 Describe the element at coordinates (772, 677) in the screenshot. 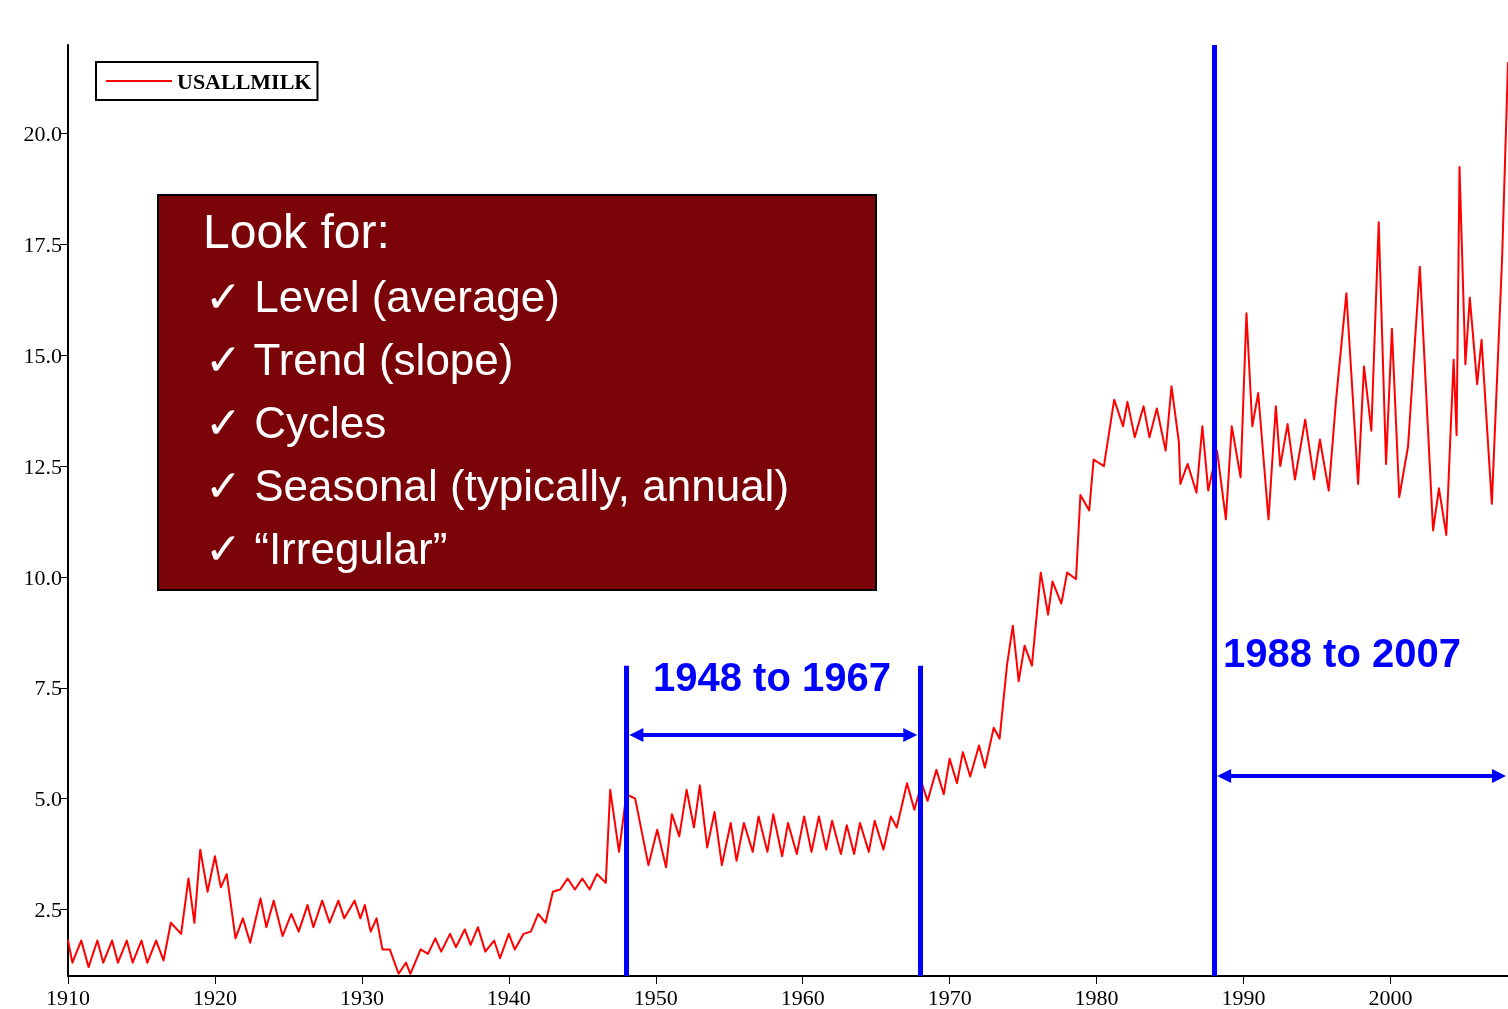

I see `annotation: 1948 to 1967` at that location.